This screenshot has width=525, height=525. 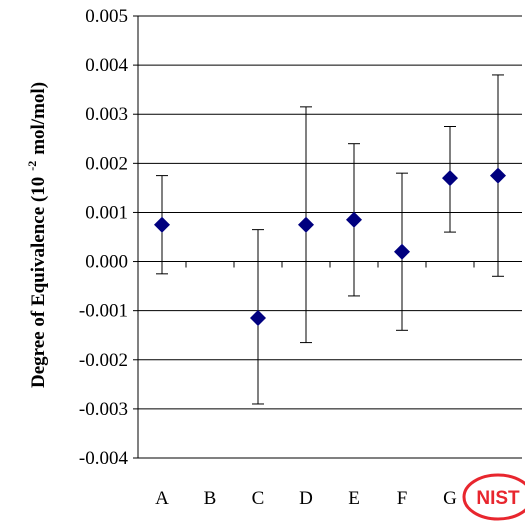 What do you see at coordinates (38, 118) in the screenshot?
I see `y-axis-label-unit: mol/mol)` at bounding box center [38, 118].